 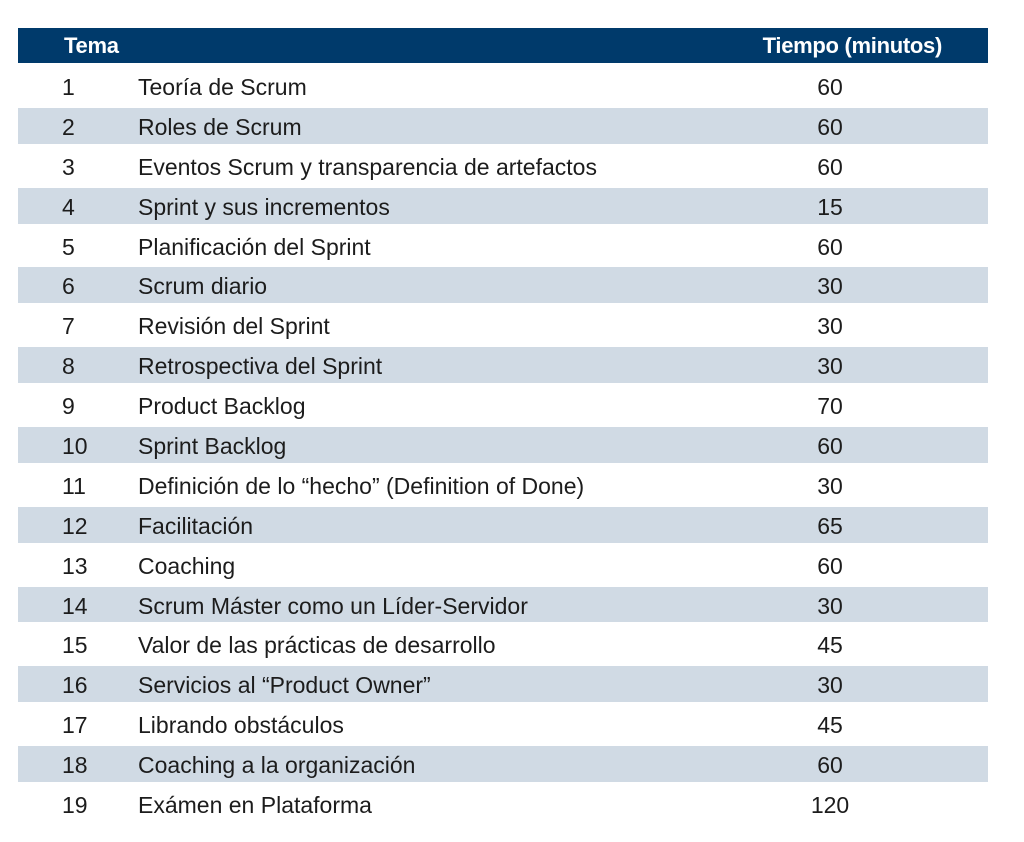 What do you see at coordinates (503, 125) in the screenshot?
I see `table-row: 2 Roles de Scrum 60` at bounding box center [503, 125].